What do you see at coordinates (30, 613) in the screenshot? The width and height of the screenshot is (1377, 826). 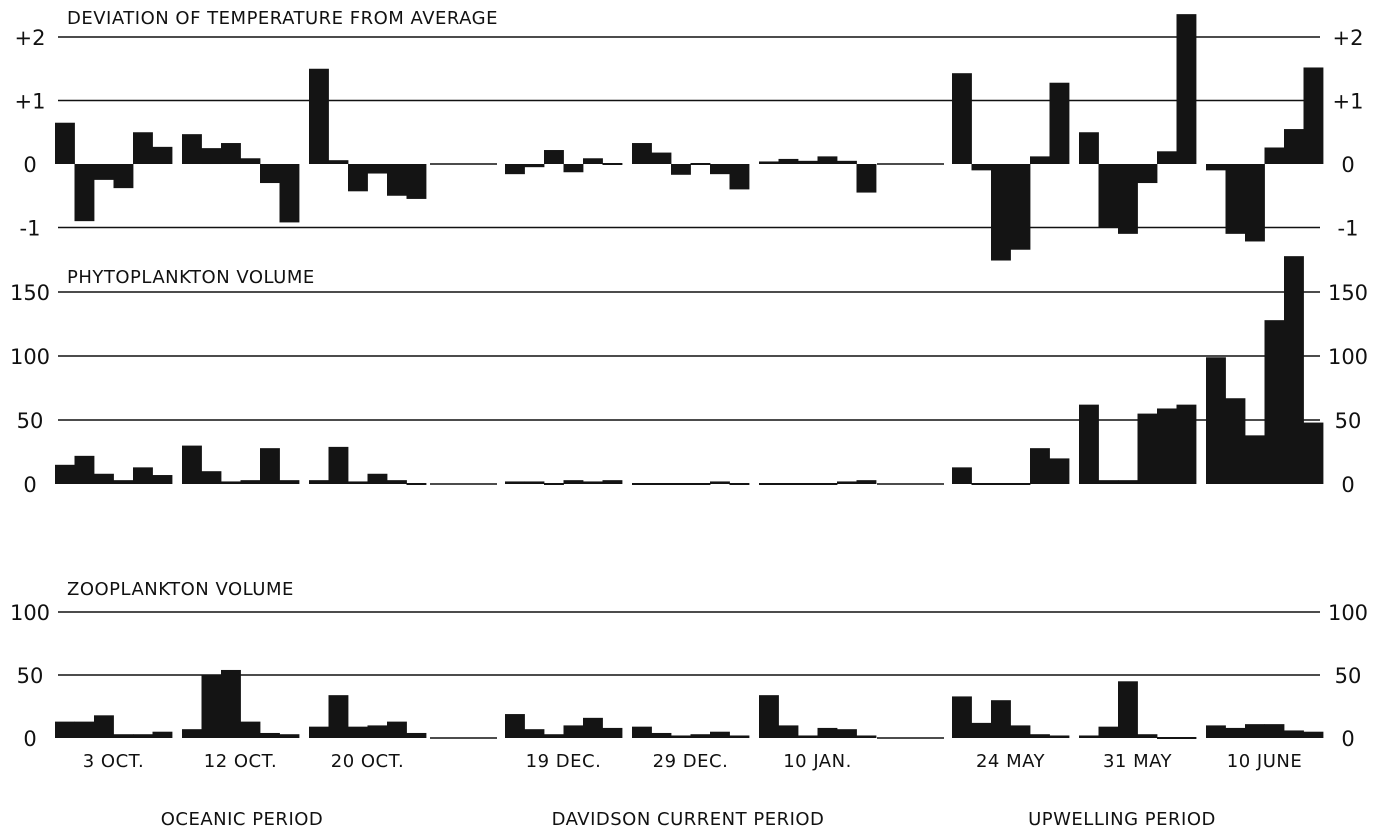 I see `y-tick-label-left: 100` at bounding box center [30, 613].